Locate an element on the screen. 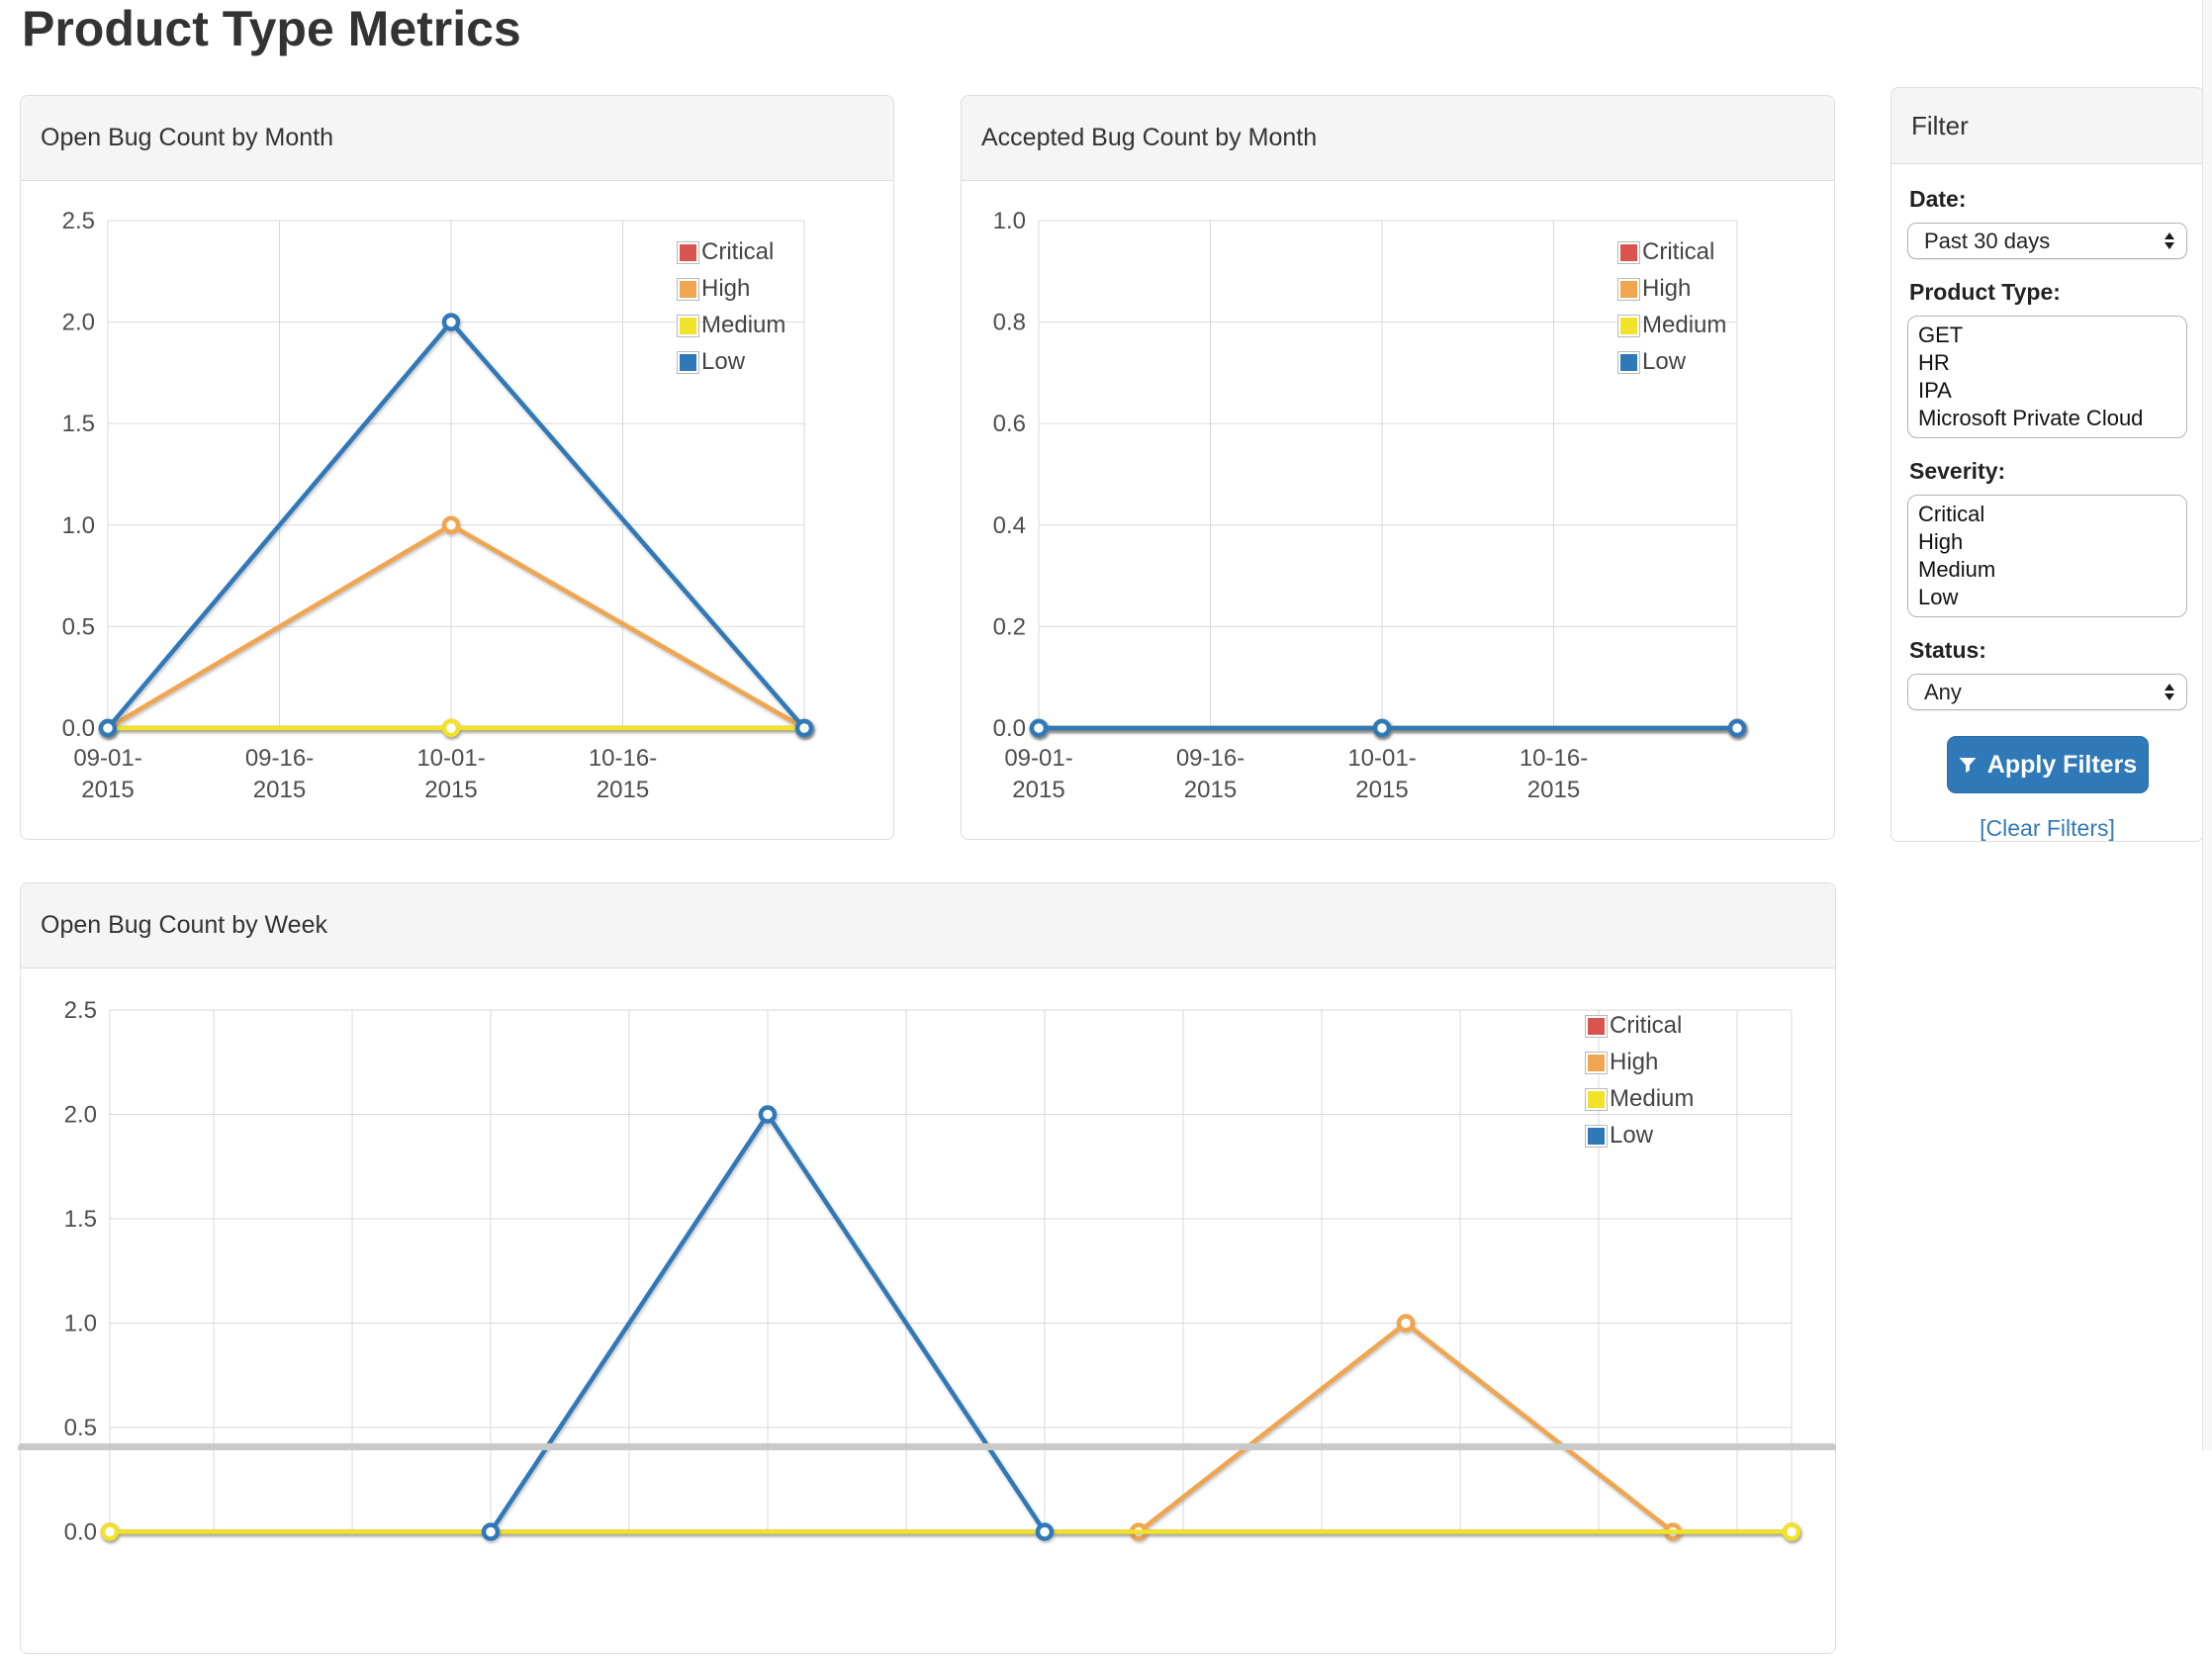 The width and height of the screenshot is (2212, 1658). horizontal-scrollbar-thumb is located at coordinates (927, 1447).